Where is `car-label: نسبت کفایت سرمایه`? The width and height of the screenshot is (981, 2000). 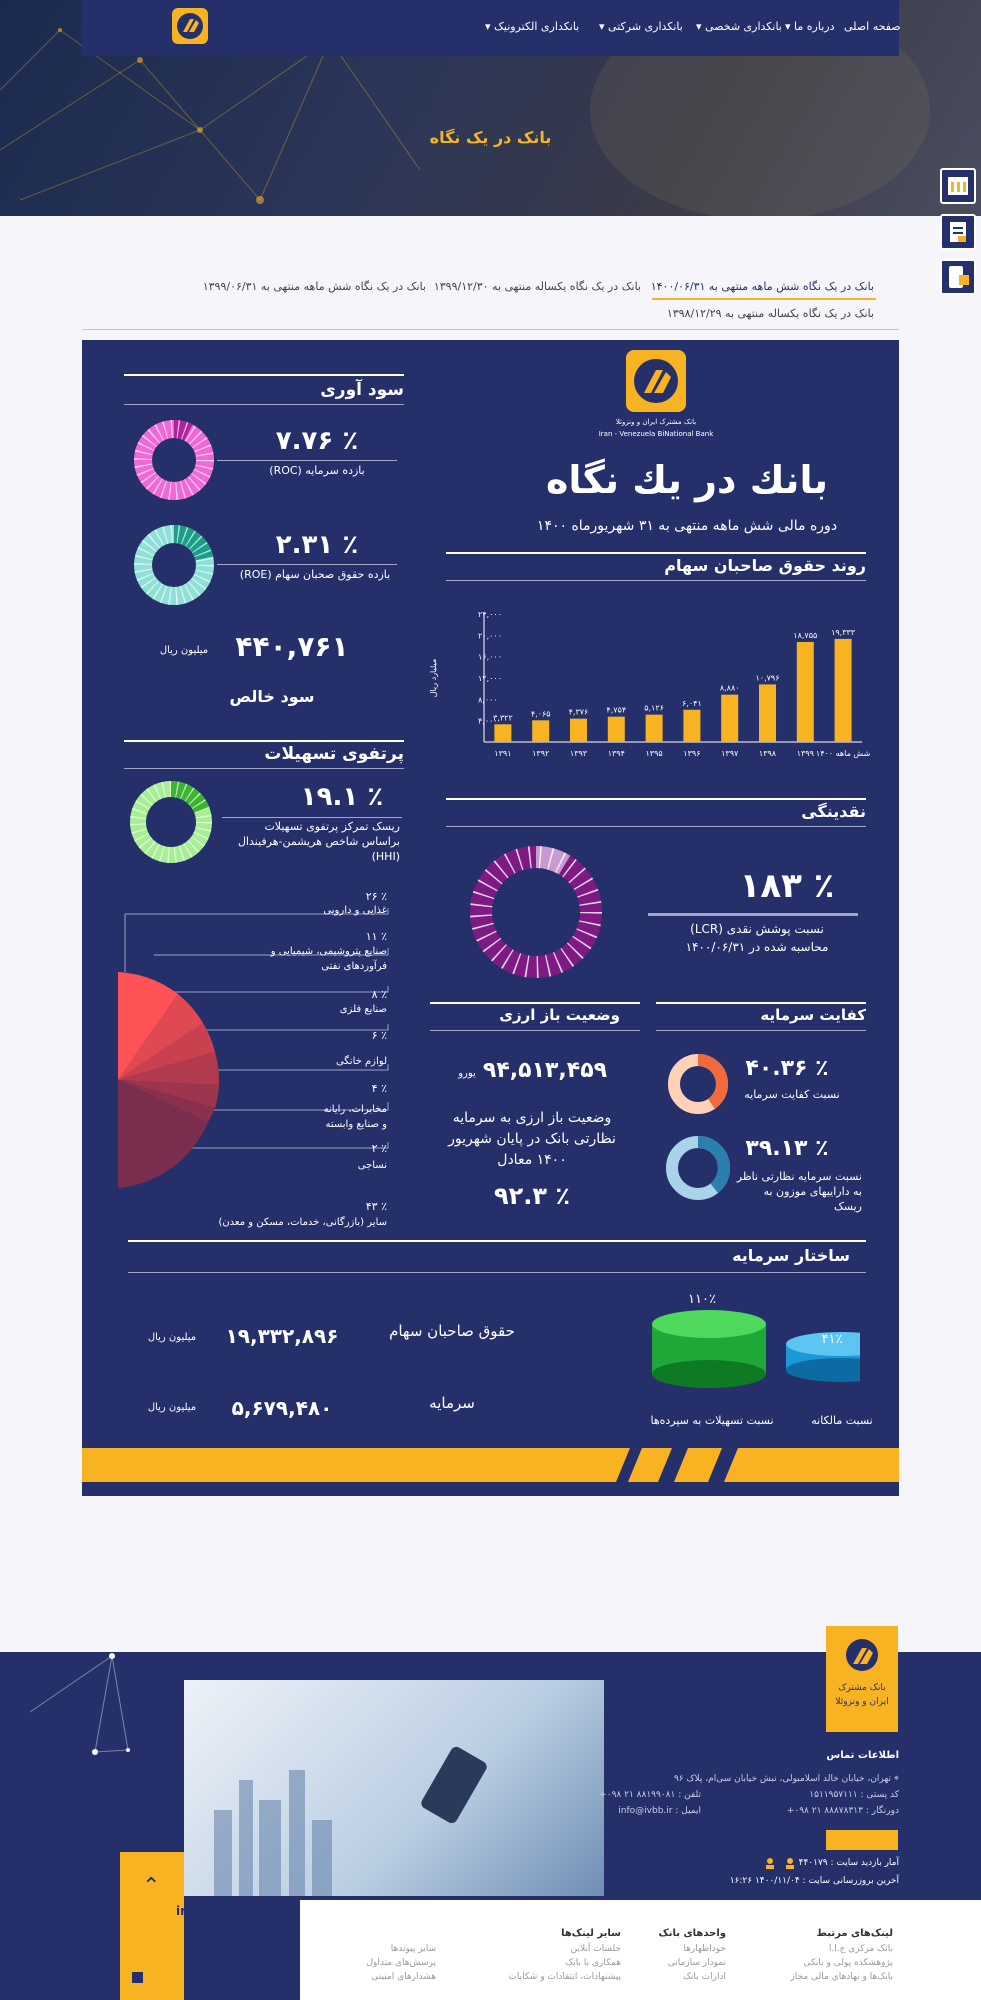 car-label: نسبت کفایت سرمایه is located at coordinates (792, 1094).